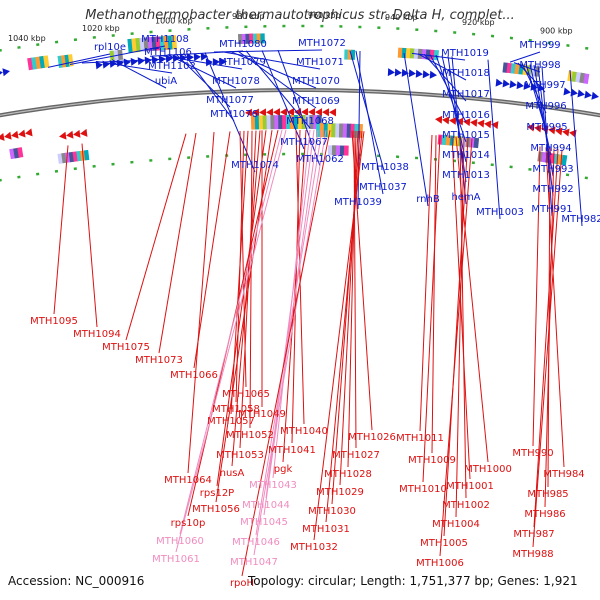 Image resolution: width=600 pixels, height=600 pixels. What do you see at coordinates (97, 334) in the screenshot?
I see `gene-label: MTH1094` at bounding box center [97, 334].